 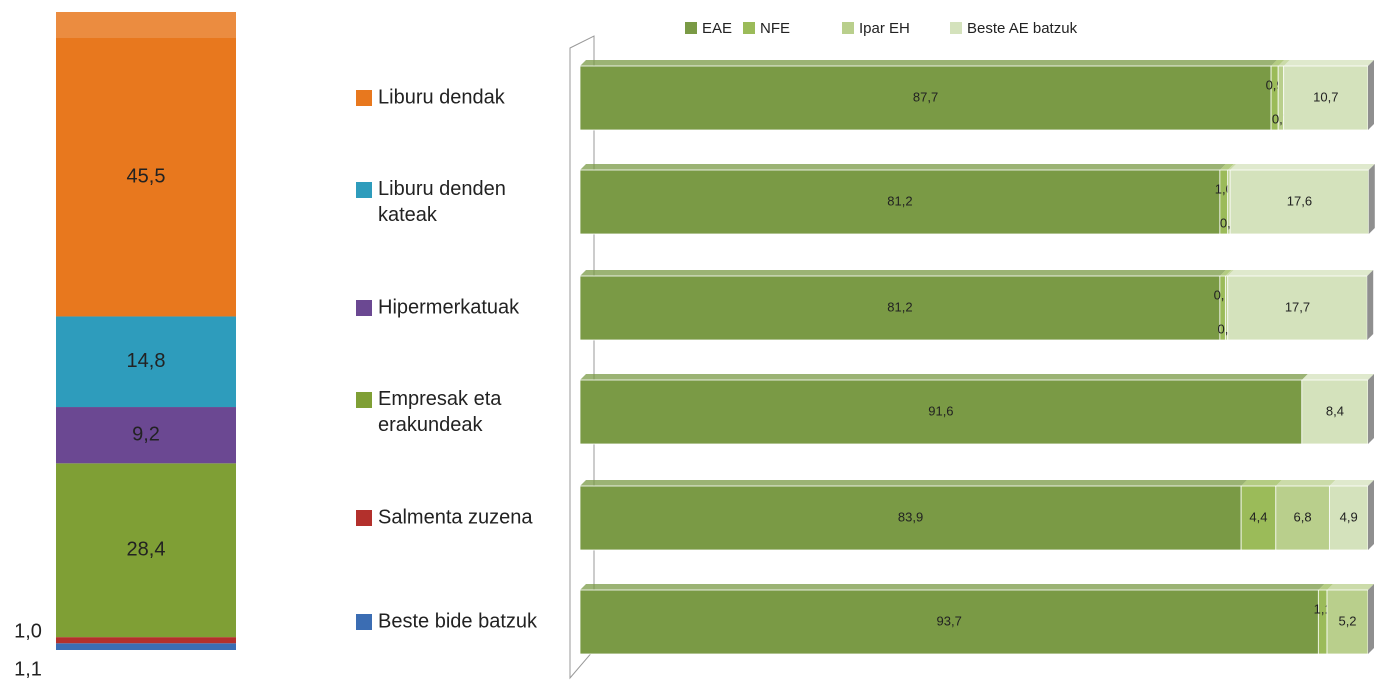 I want to click on value-label: 83,9, so click(x=910, y=516).